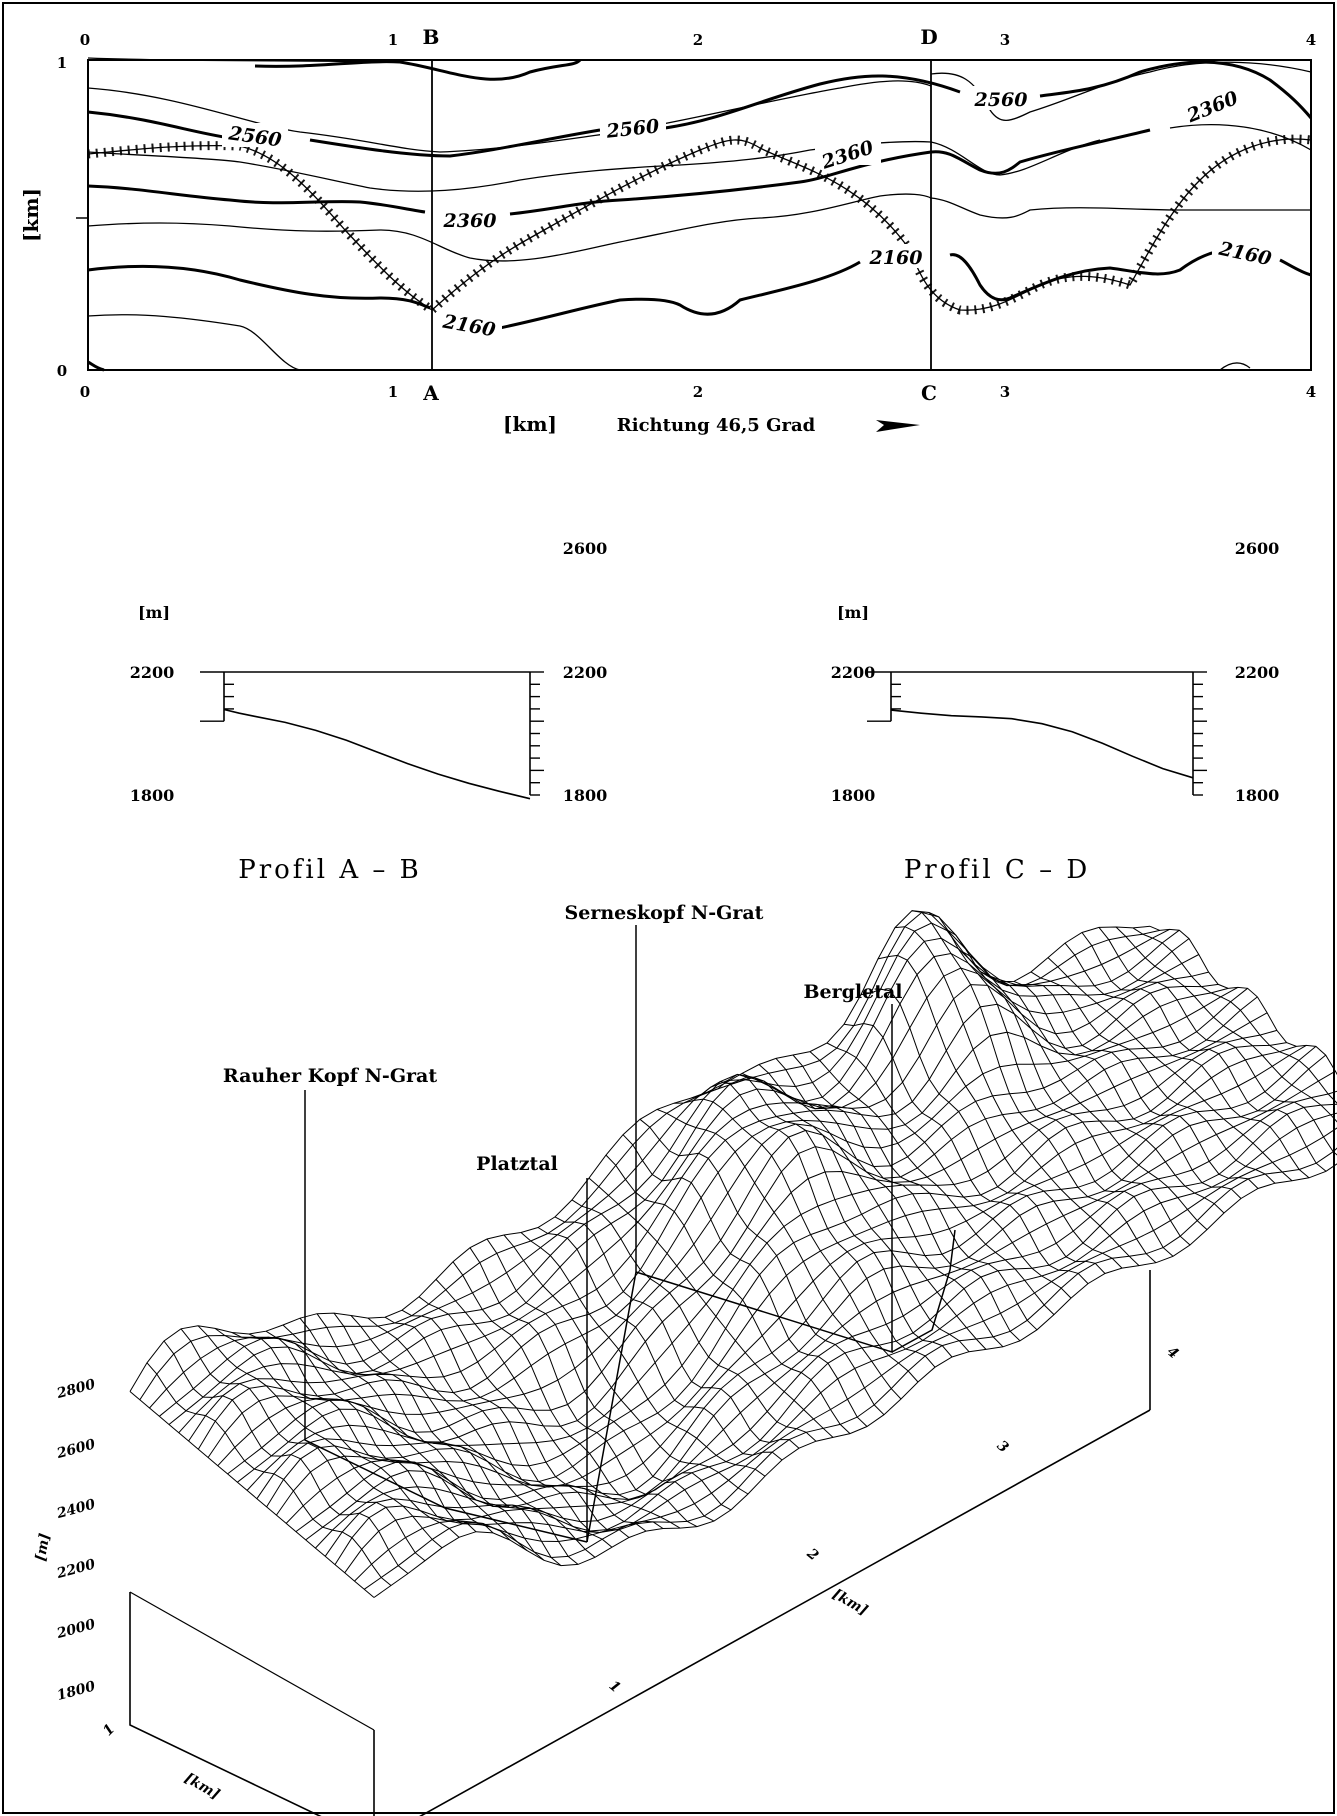 This screenshot has width=1337, height=1816. I want to click on profile-cd-ylabel: [m], so click(853, 612).